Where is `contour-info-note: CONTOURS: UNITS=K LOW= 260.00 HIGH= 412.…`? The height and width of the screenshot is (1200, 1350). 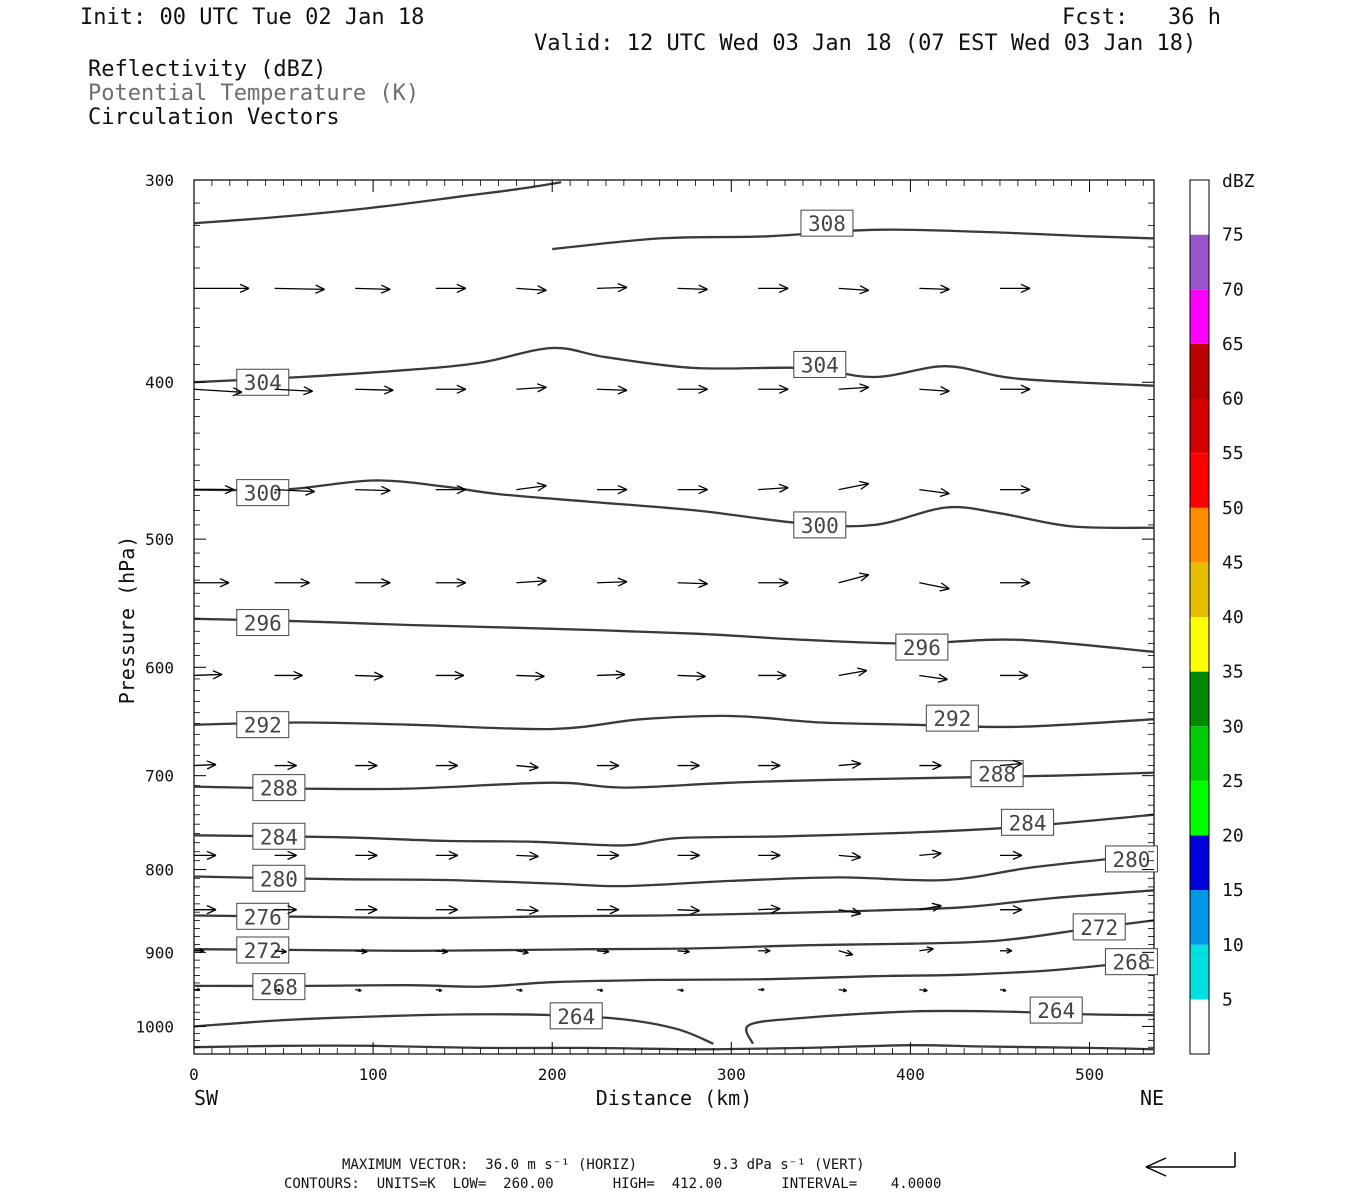
contour-info-note: CONTOURS: UNITS=K LOW= 260.00 HIGH= 412.… is located at coordinates (613, 1184).